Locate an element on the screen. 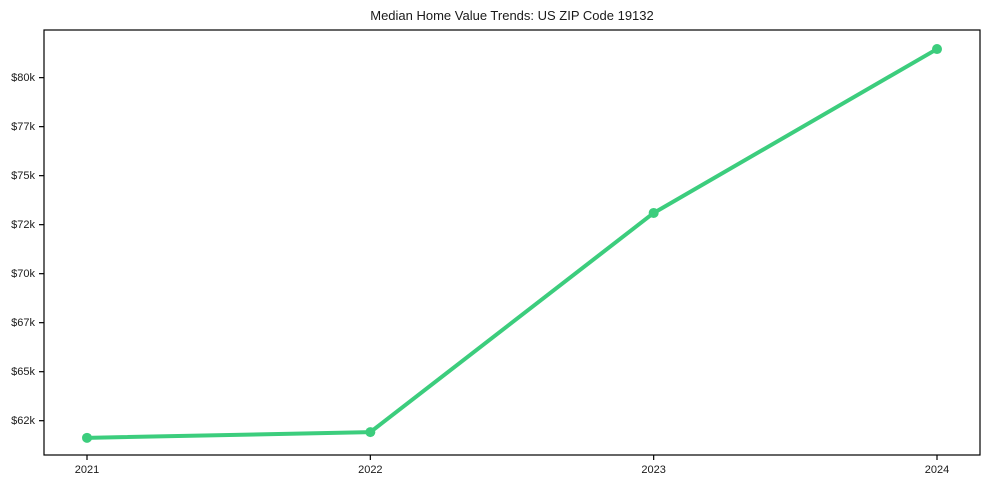  y-tick-label: $67k is located at coordinates (23, 323).